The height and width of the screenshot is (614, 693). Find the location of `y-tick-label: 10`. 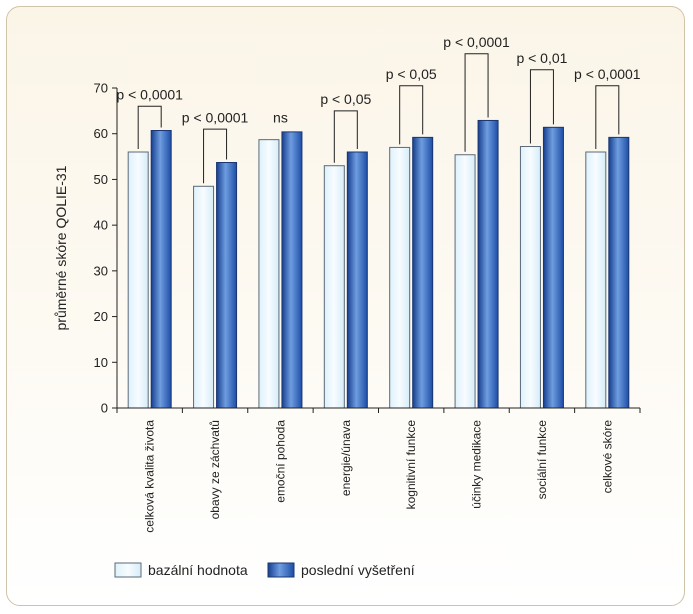

y-tick-label: 10 is located at coordinates (101, 362).